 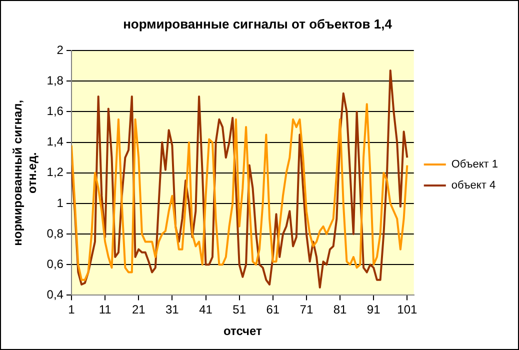 What do you see at coordinates (239, 309) in the screenshot?
I see `x-tick-label: 51` at bounding box center [239, 309].